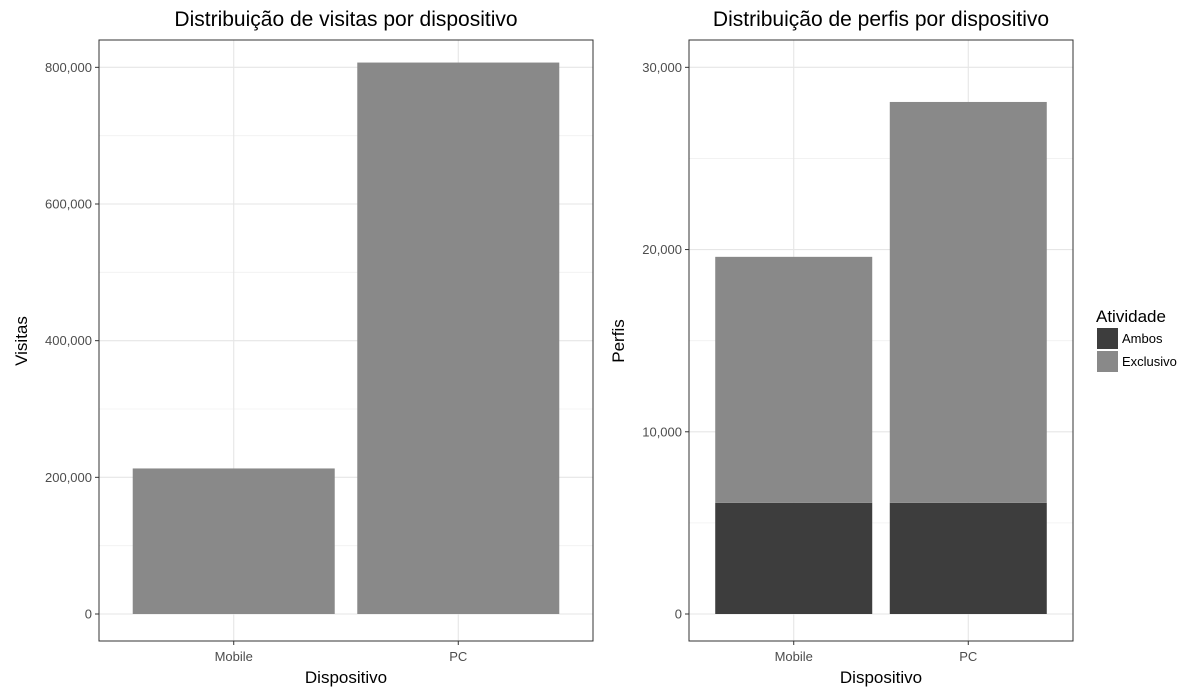 The height and width of the screenshot is (700, 1200). I want to click on y-tick-label: 200,000, so click(68, 477).